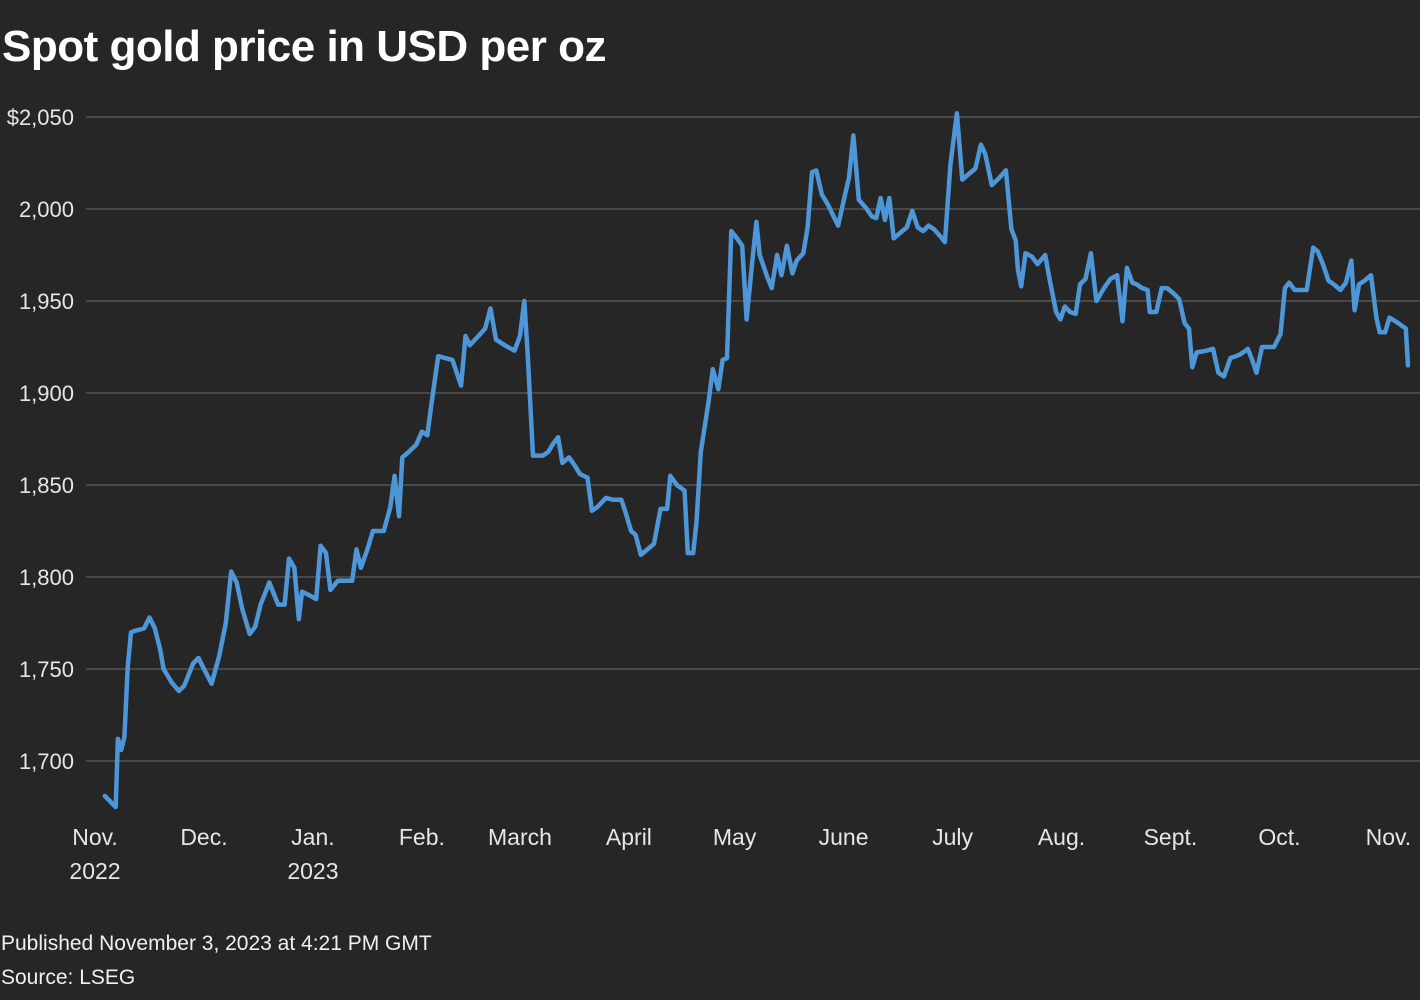 The width and height of the screenshot is (1420, 1000). I want to click on x-tick-label: May, so click(735, 837).